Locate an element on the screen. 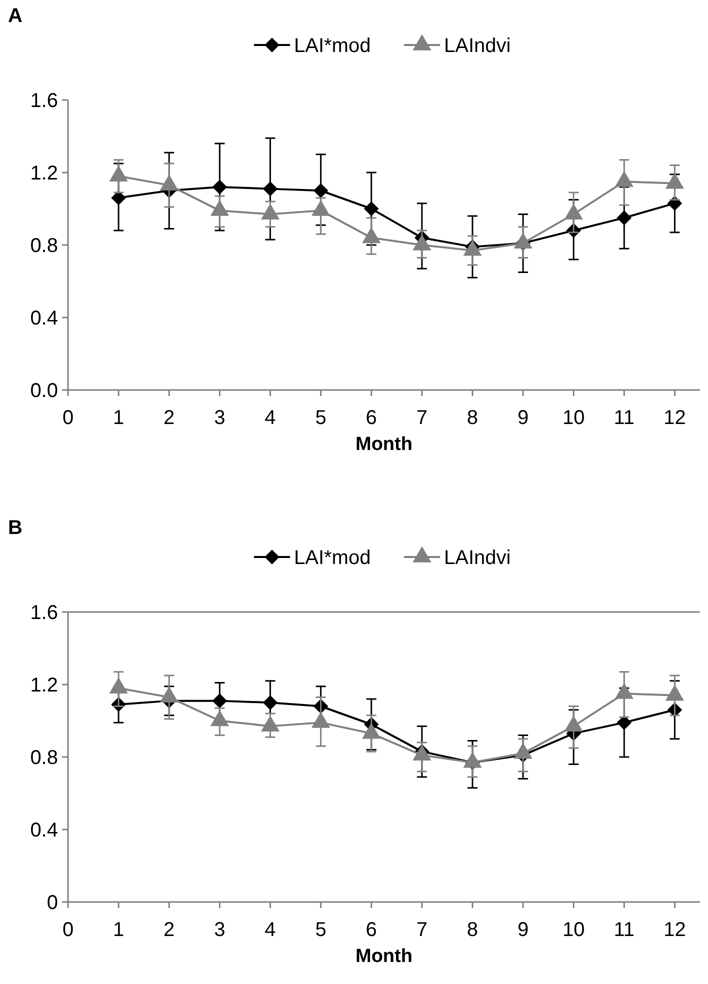  chart-title: A is located at coordinates (15, 16).